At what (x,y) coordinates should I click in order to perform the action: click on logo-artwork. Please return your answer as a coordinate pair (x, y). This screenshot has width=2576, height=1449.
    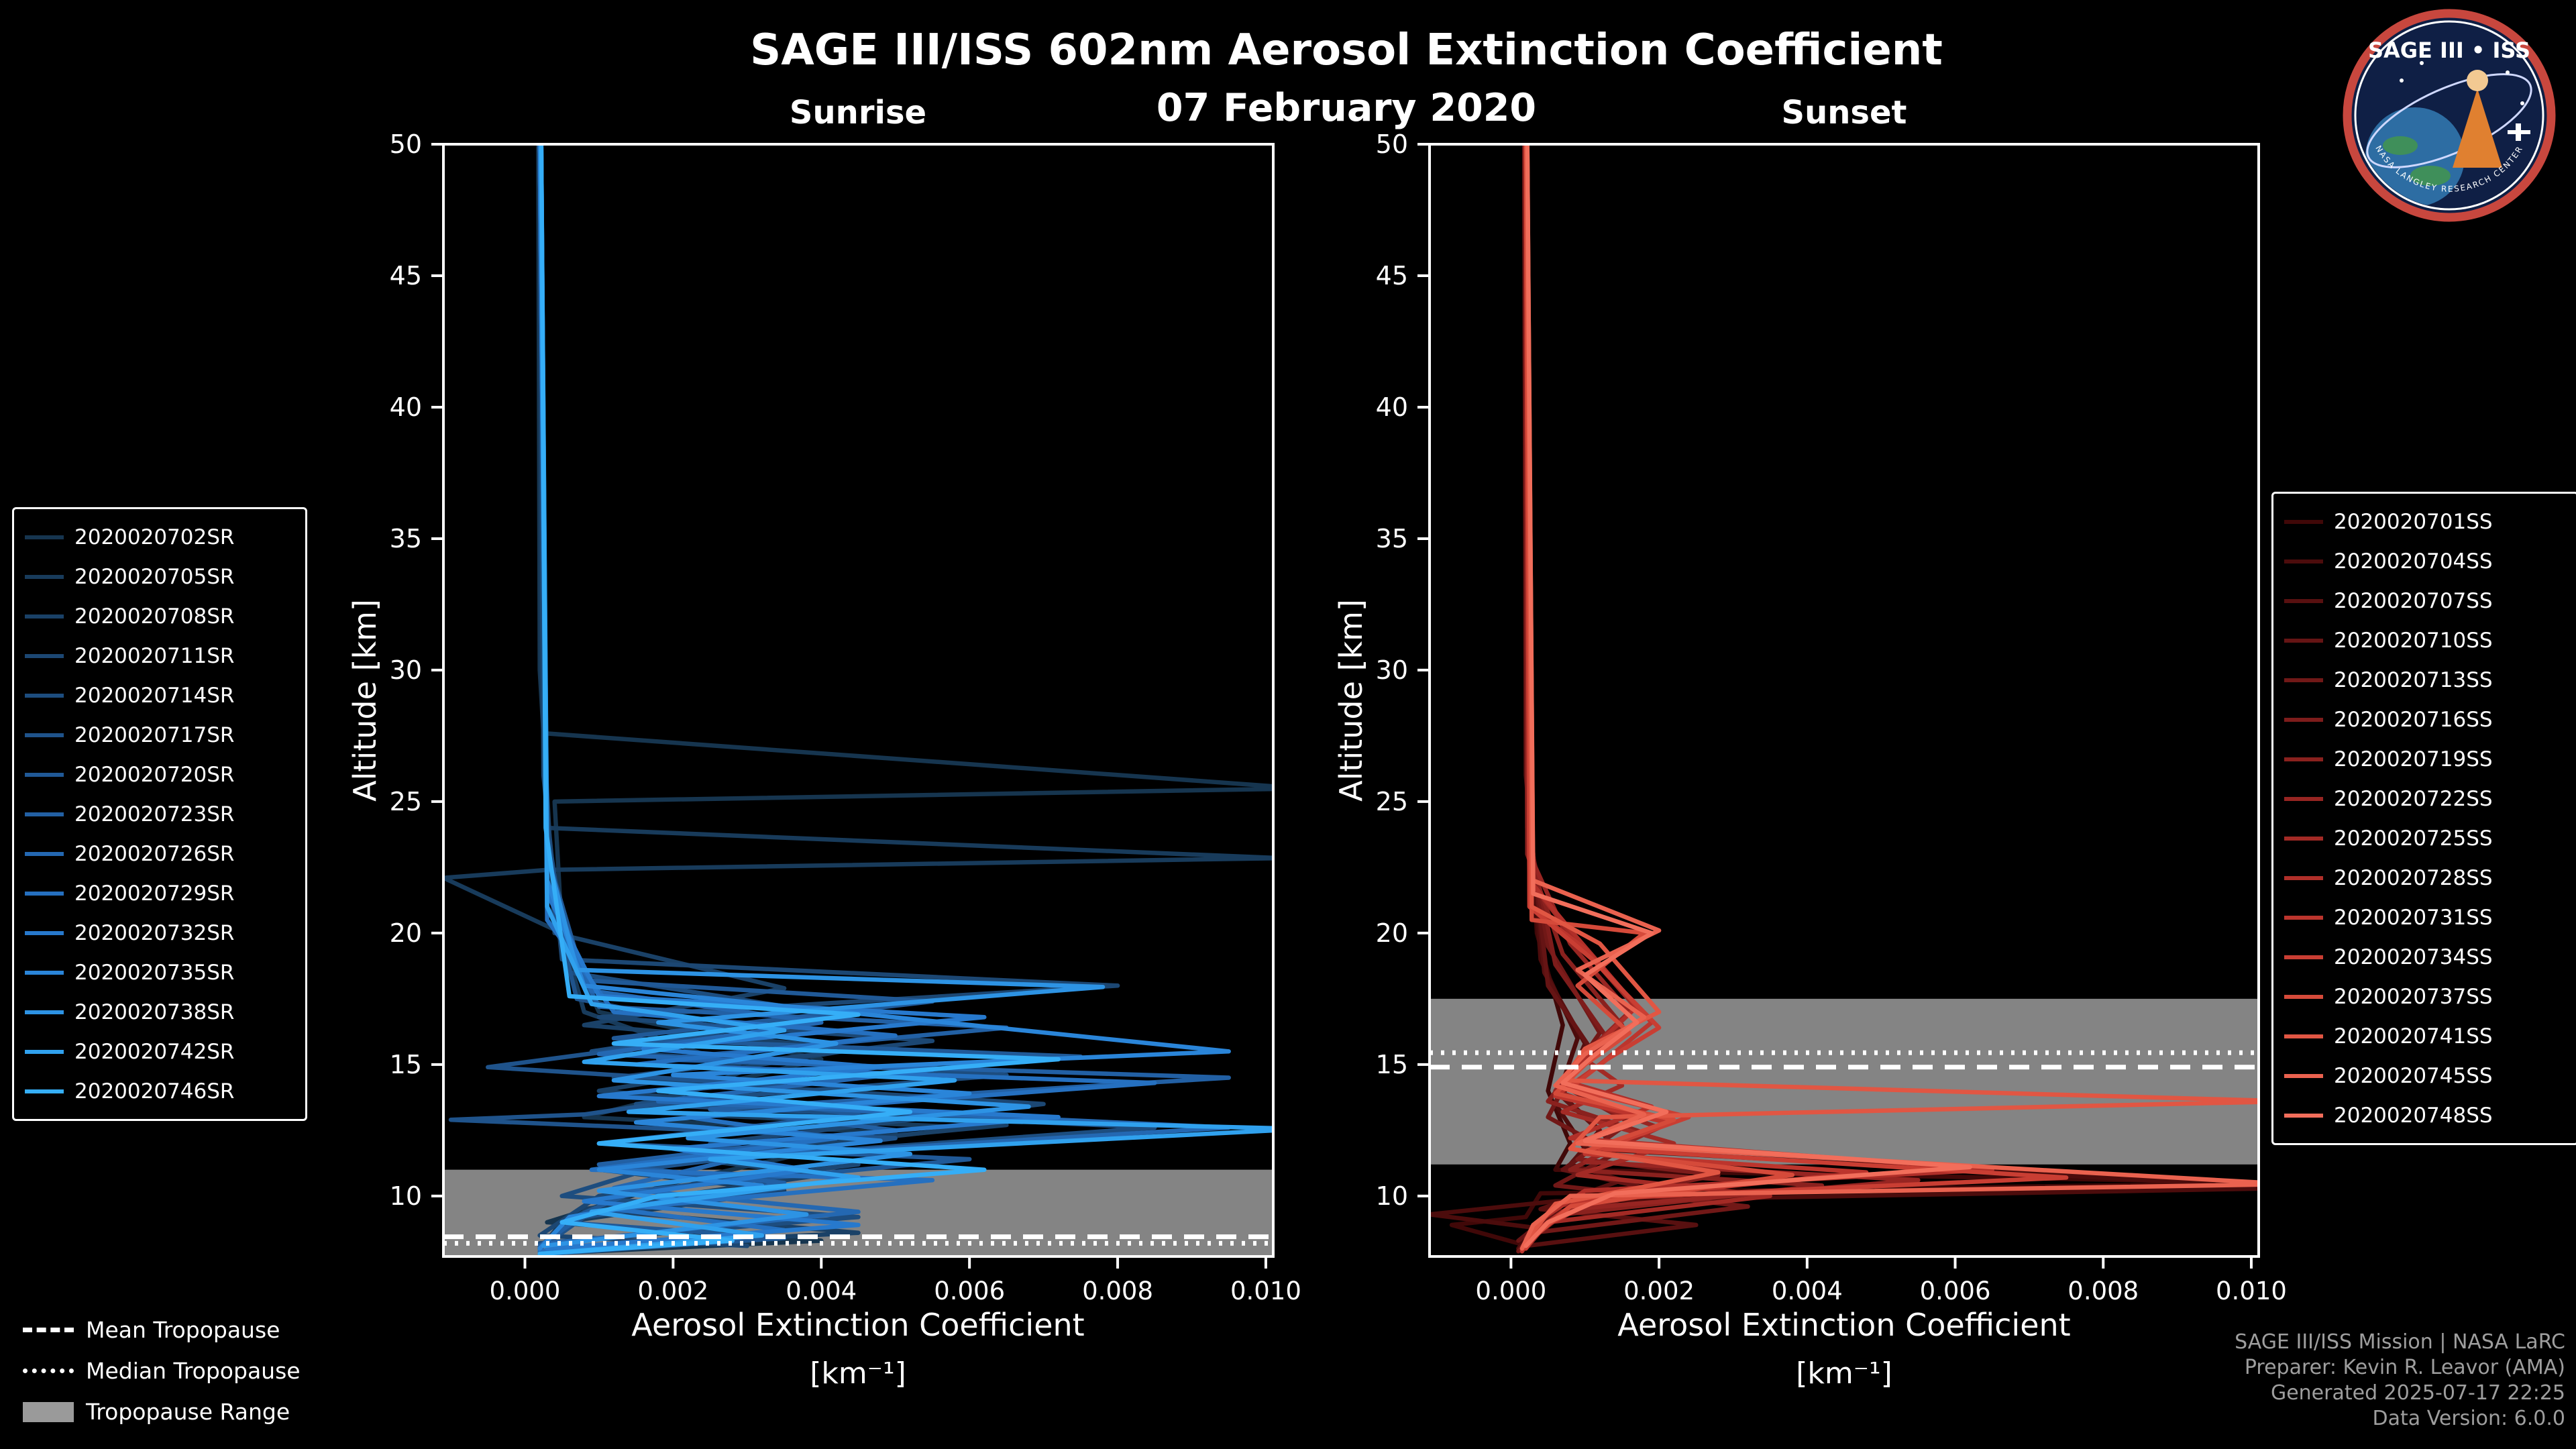
    Looking at the image, I should click on (2448, 134).